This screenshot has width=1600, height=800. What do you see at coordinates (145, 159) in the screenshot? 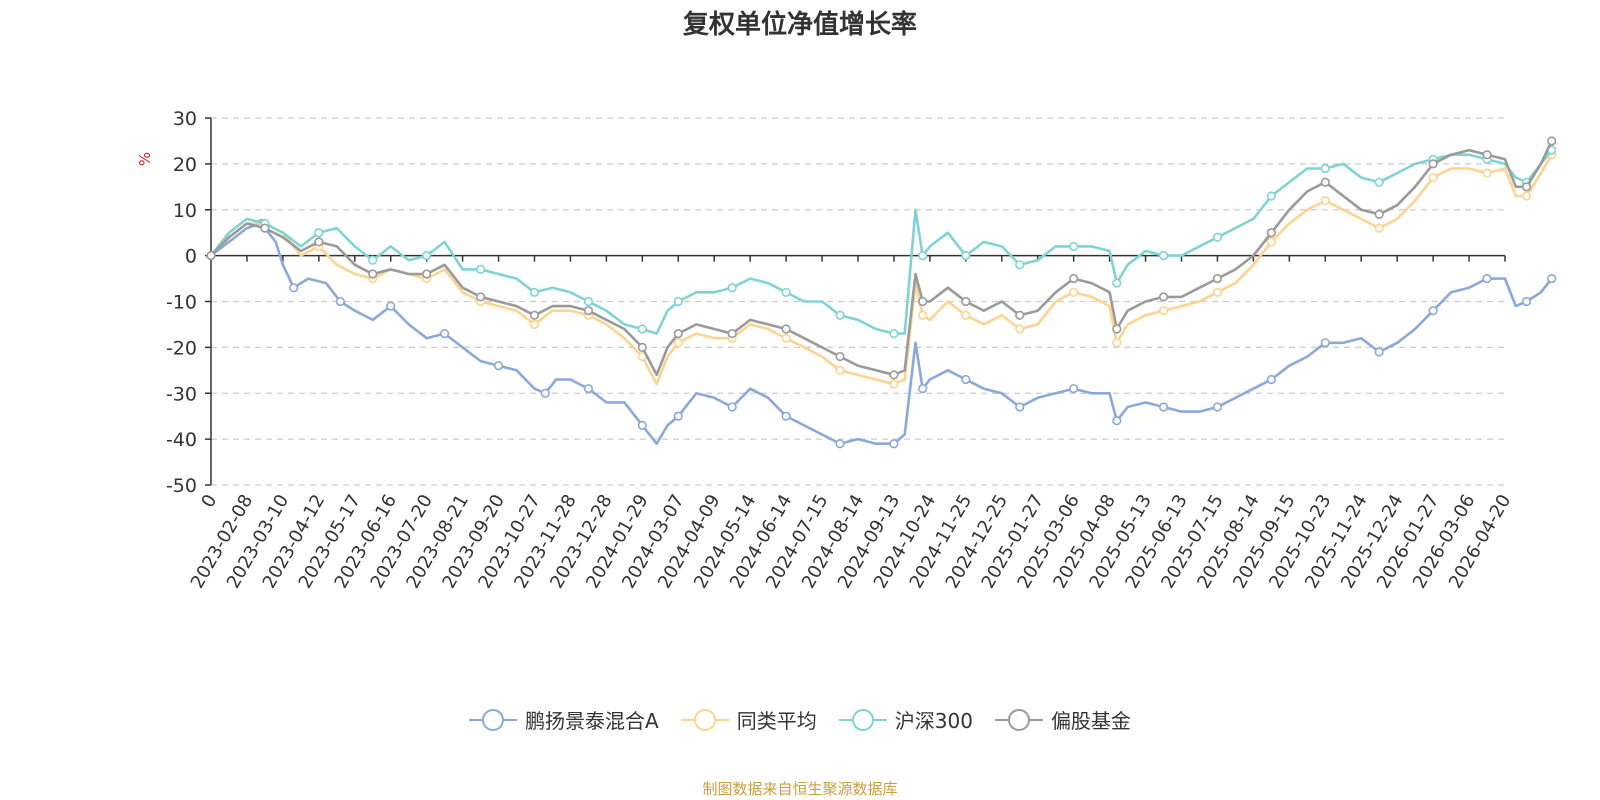
I see `y-axis-unit: %` at bounding box center [145, 159].